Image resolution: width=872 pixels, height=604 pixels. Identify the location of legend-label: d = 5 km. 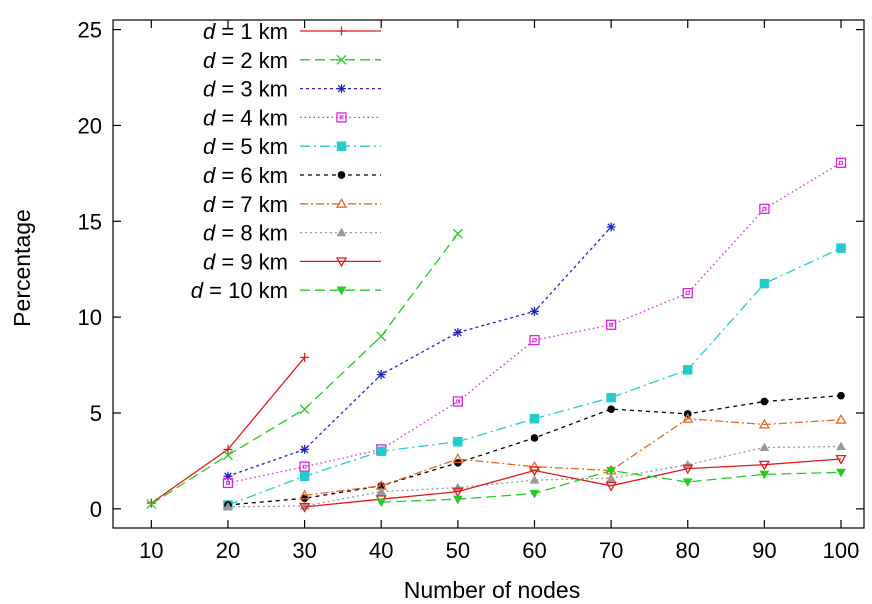
(245, 146).